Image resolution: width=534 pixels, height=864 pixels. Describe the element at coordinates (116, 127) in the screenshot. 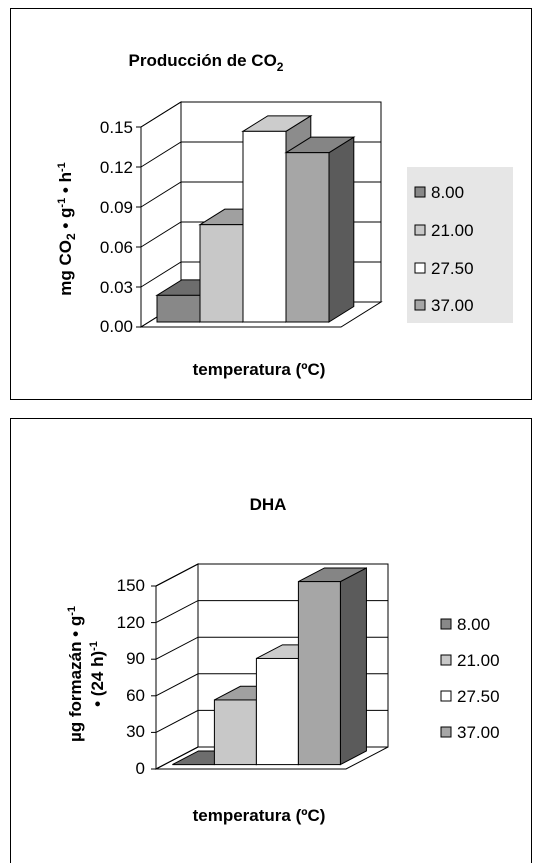

I see `y-tick-label: 0.15` at that location.